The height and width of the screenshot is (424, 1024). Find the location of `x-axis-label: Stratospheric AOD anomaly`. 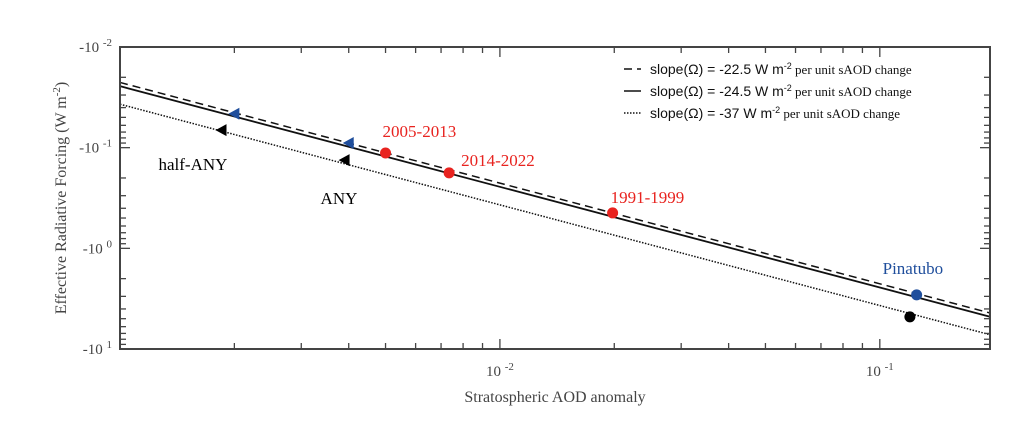

x-axis-label: Stratospheric AOD anomaly is located at coordinates (554, 397).